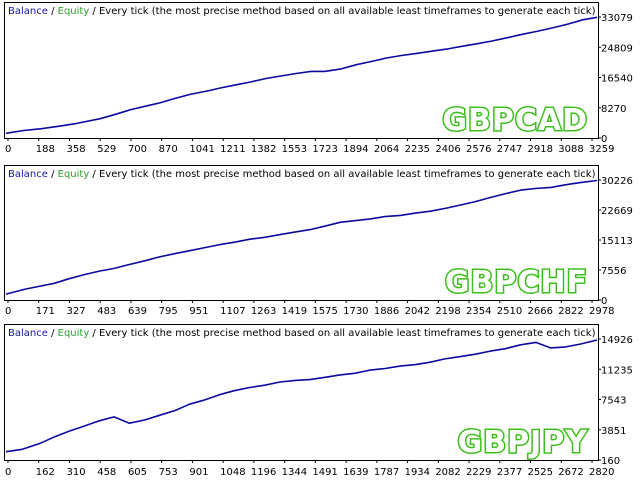 Image resolution: width=640 pixels, height=480 pixels. What do you see at coordinates (417, 311) in the screenshot?
I see `x-tick-label: 2042` at bounding box center [417, 311].